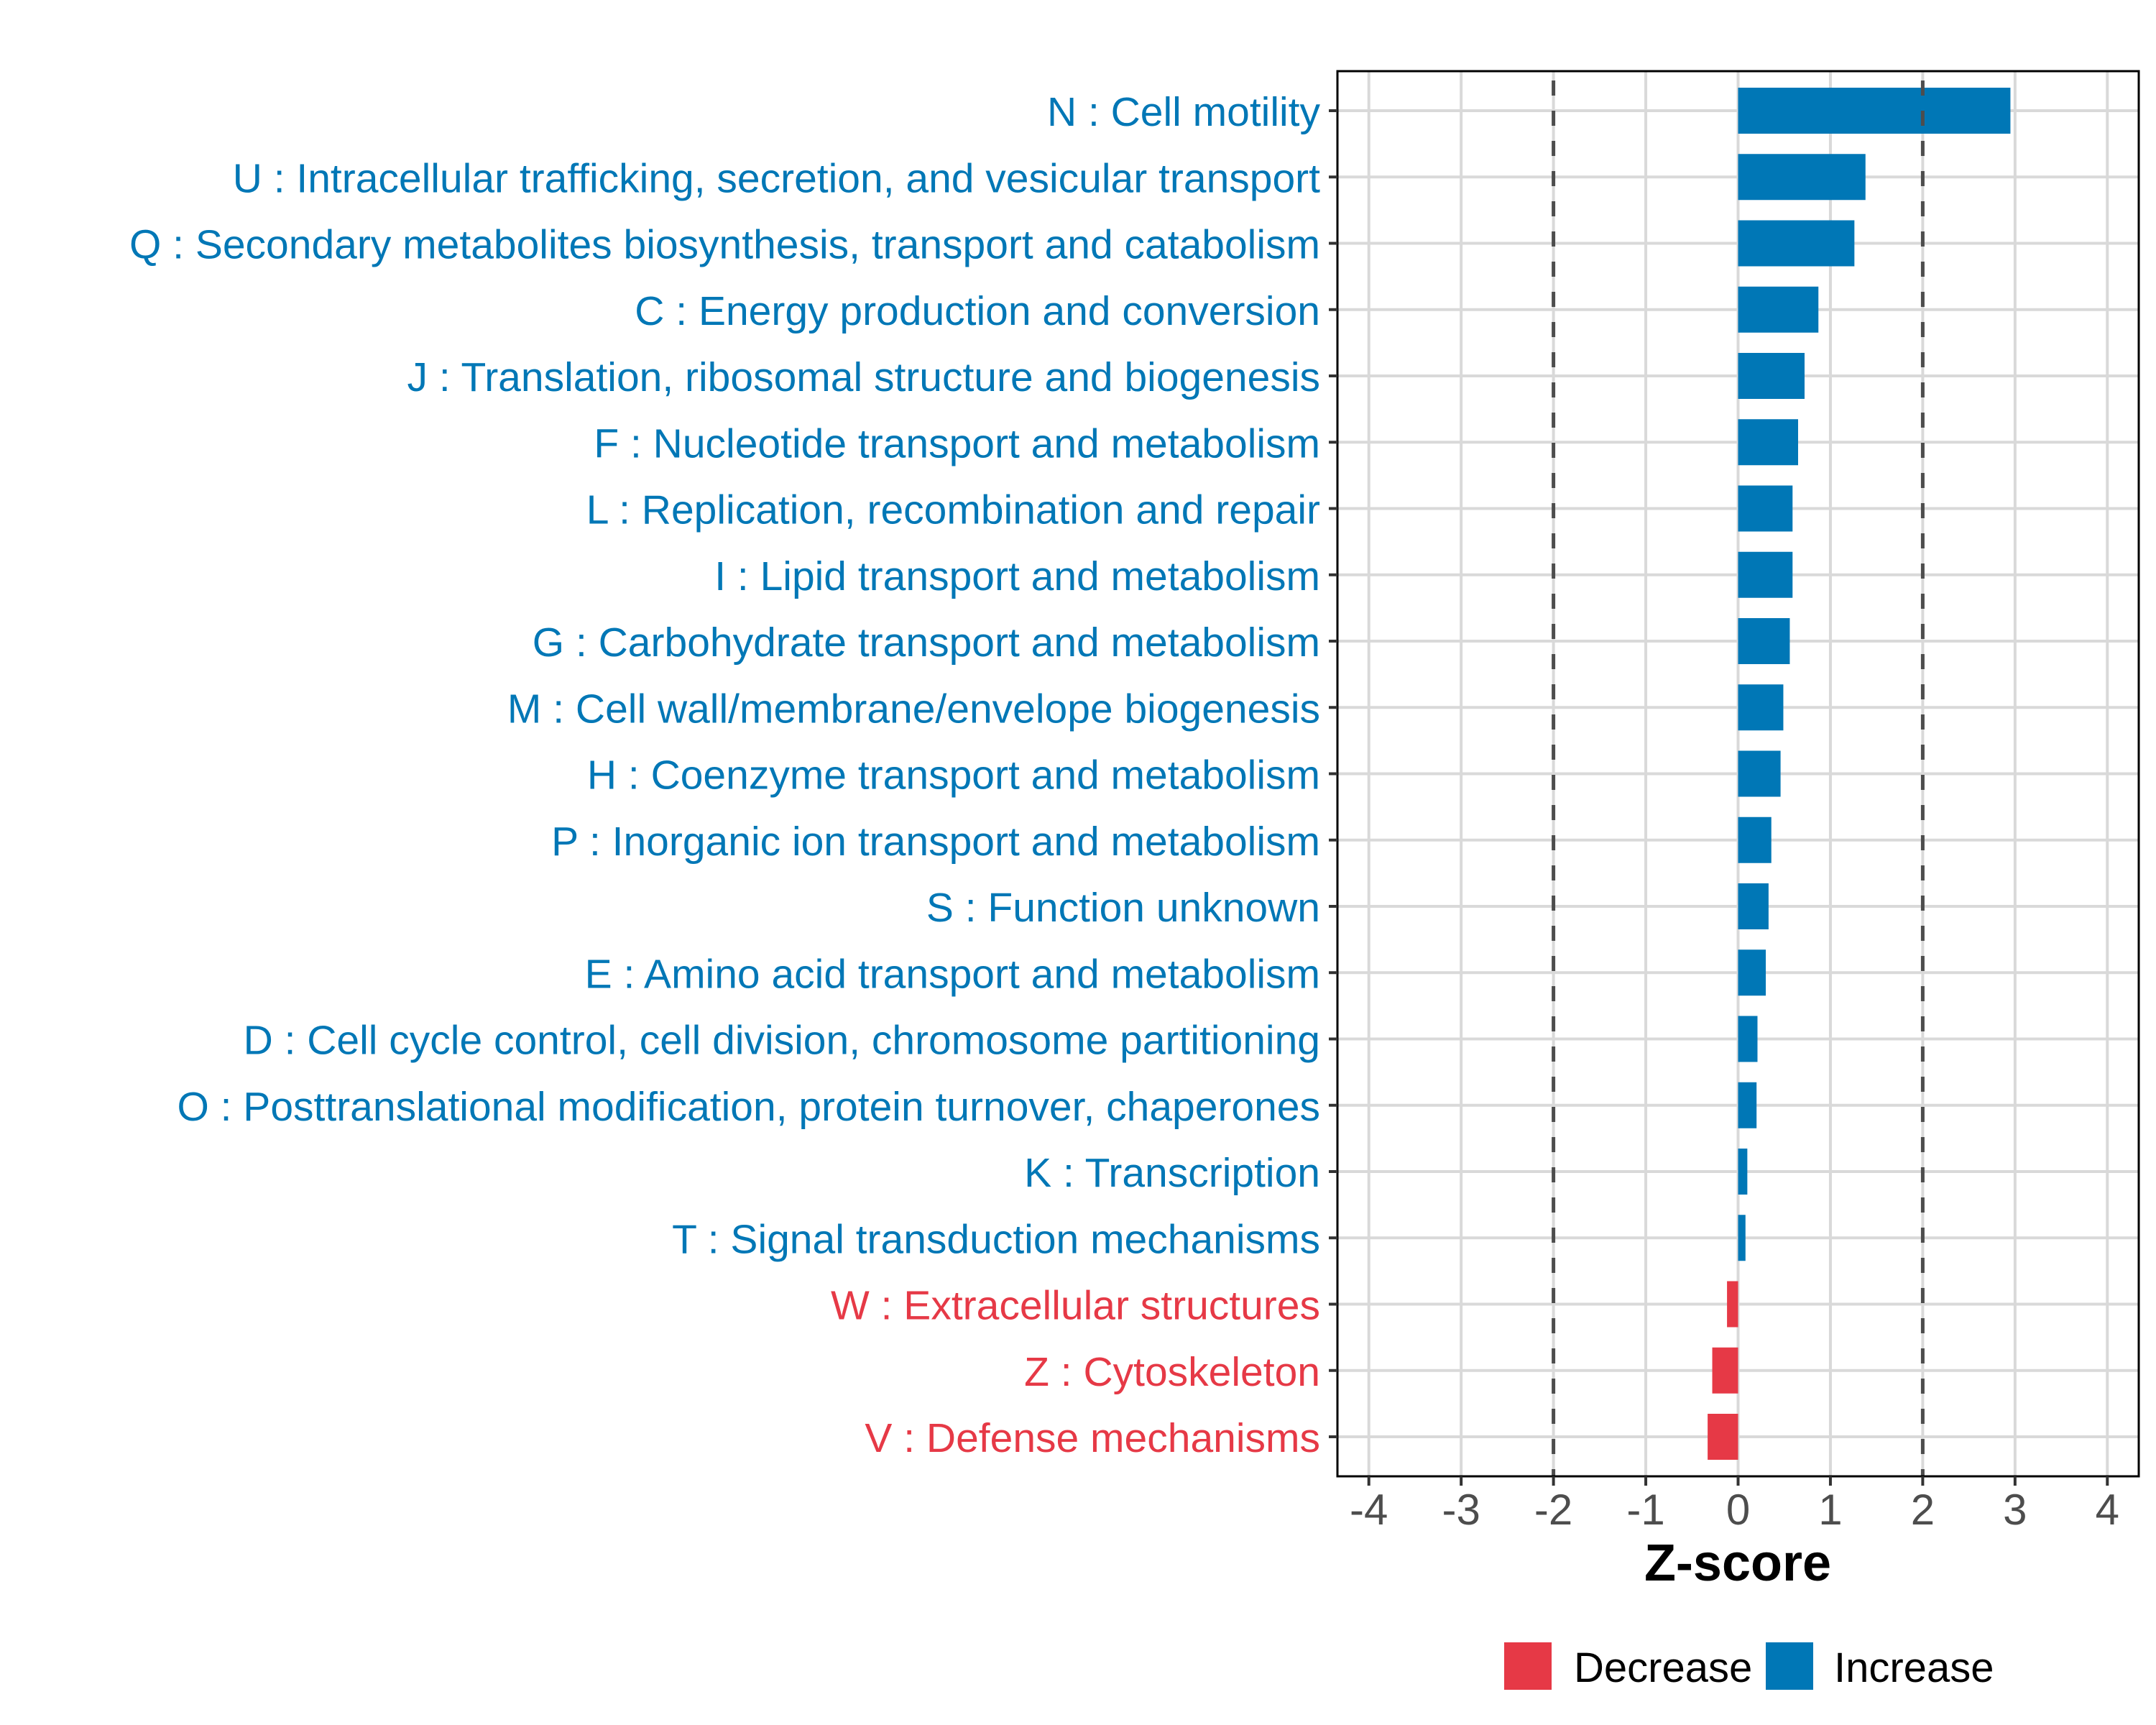  Describe the element at coordinates (1461, 1510) in the screenshot. I see `x-tick-label: -3` at that location.